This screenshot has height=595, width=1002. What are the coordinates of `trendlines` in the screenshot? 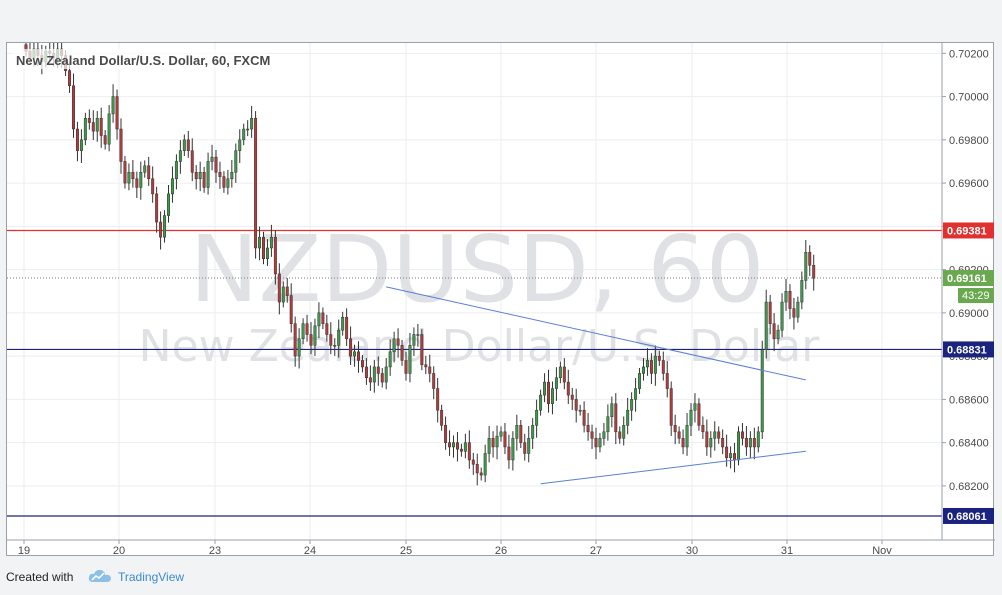 It's located at (596, 385).